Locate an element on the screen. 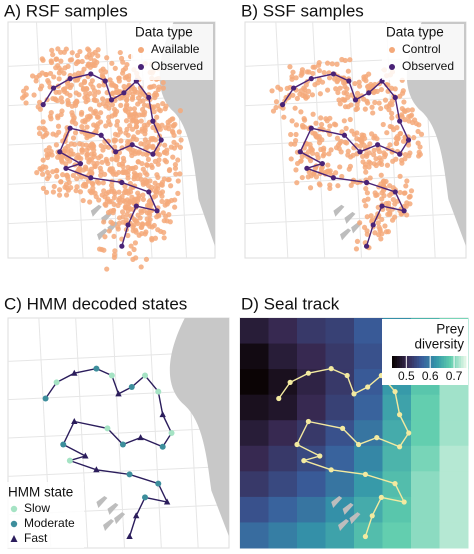 This screenshot has height=554, width=474. legend-key is located at coordinates (14, 509).